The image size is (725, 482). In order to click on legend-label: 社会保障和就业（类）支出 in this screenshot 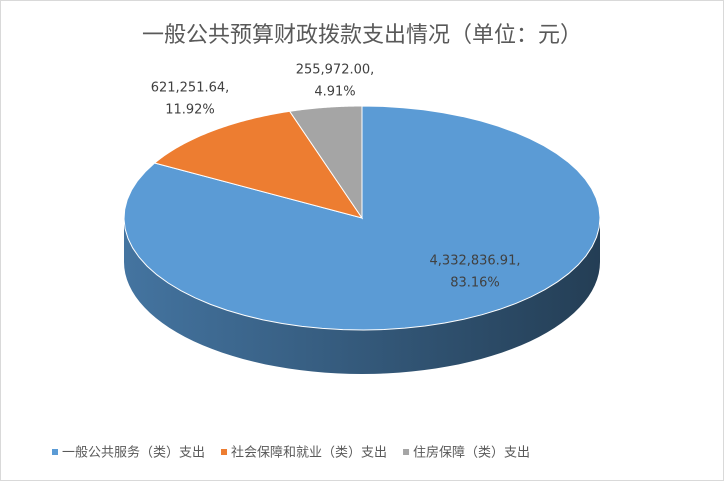, I will do `click(309, 453)`.